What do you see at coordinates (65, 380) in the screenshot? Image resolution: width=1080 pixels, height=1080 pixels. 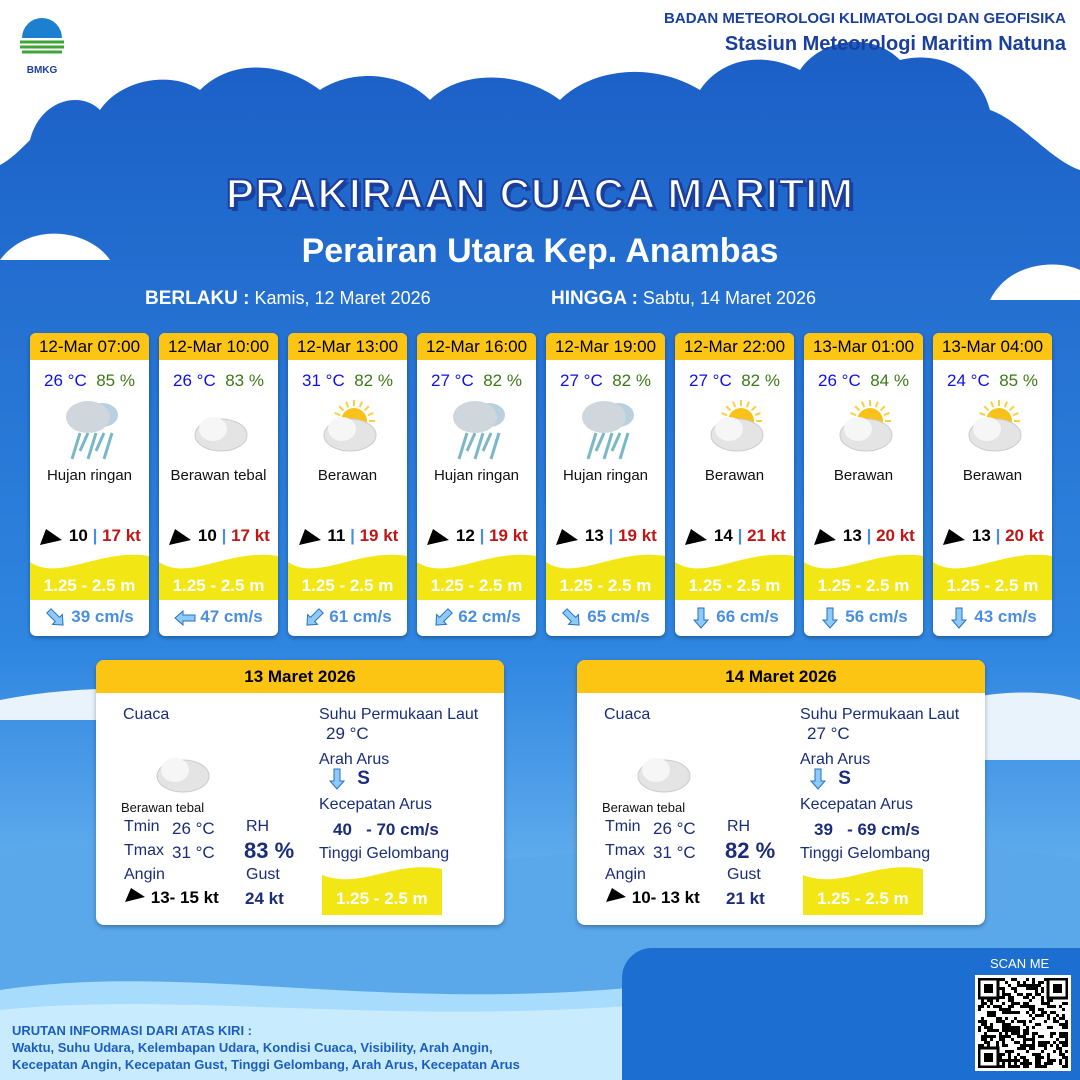 I see `air-temperature: 26 °C` at bounding box center [65, 380].